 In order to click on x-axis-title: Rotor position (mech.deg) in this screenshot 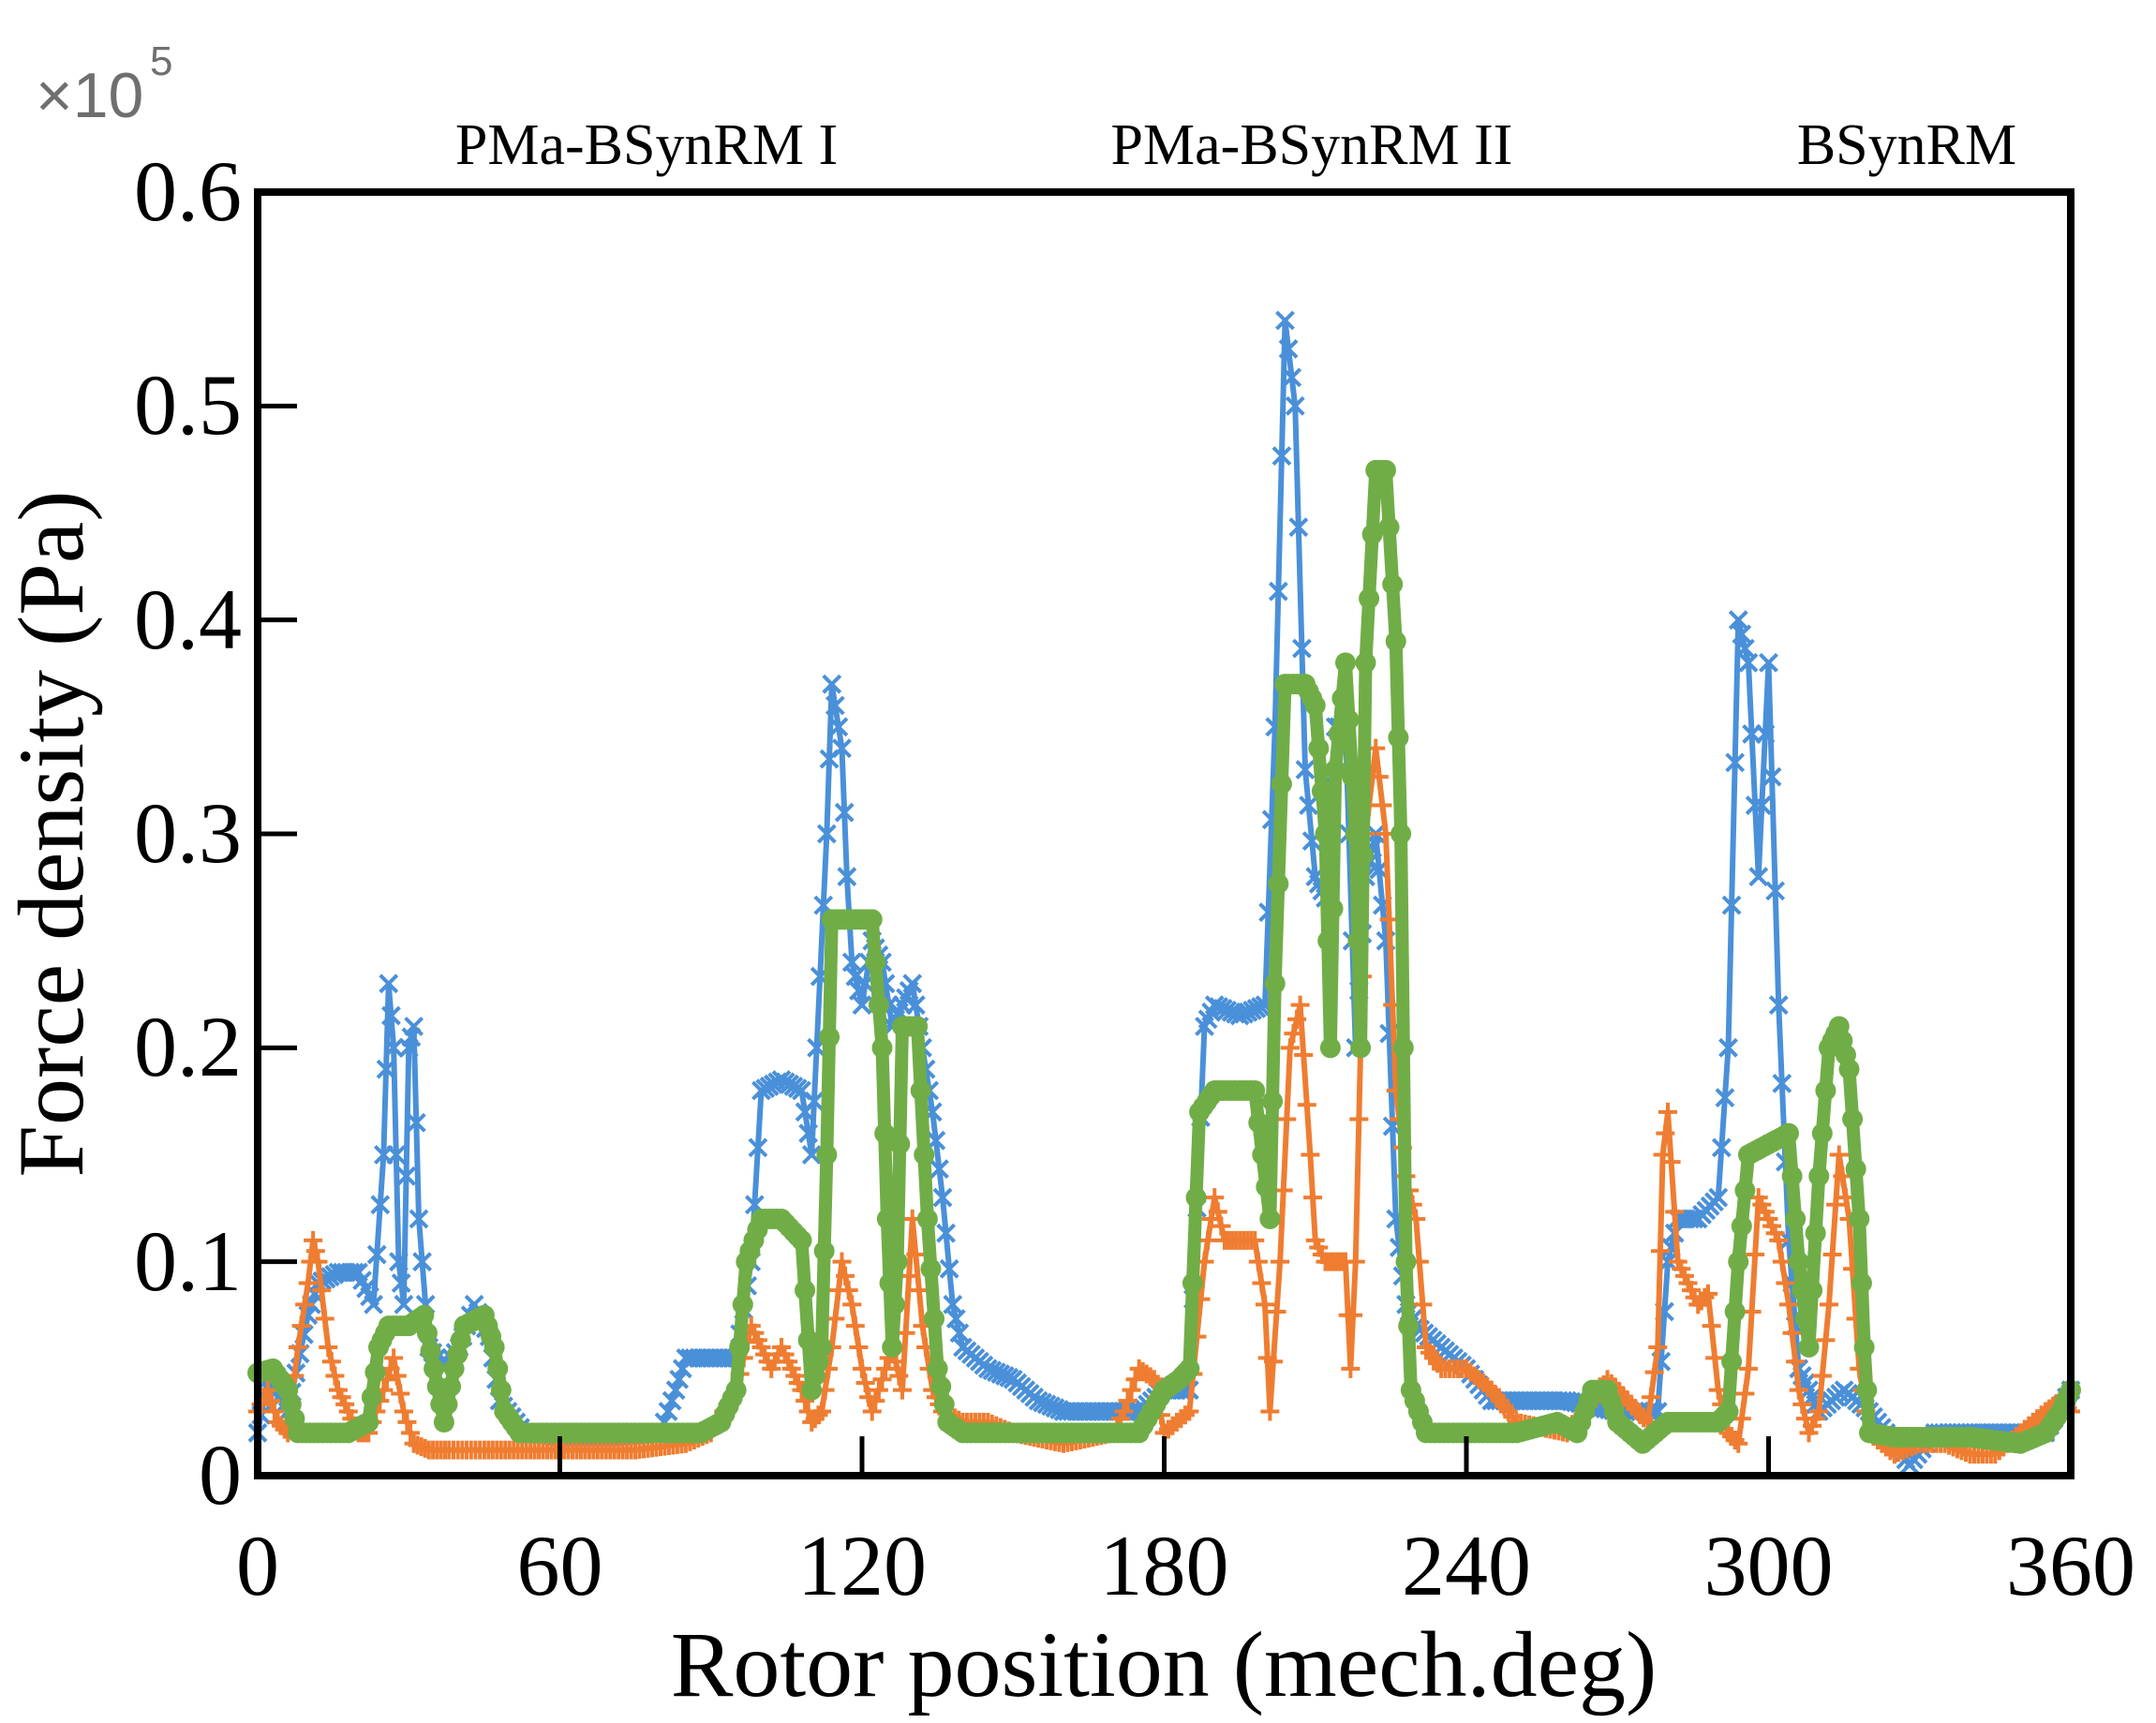, I will do `click(1164, 1664)`.